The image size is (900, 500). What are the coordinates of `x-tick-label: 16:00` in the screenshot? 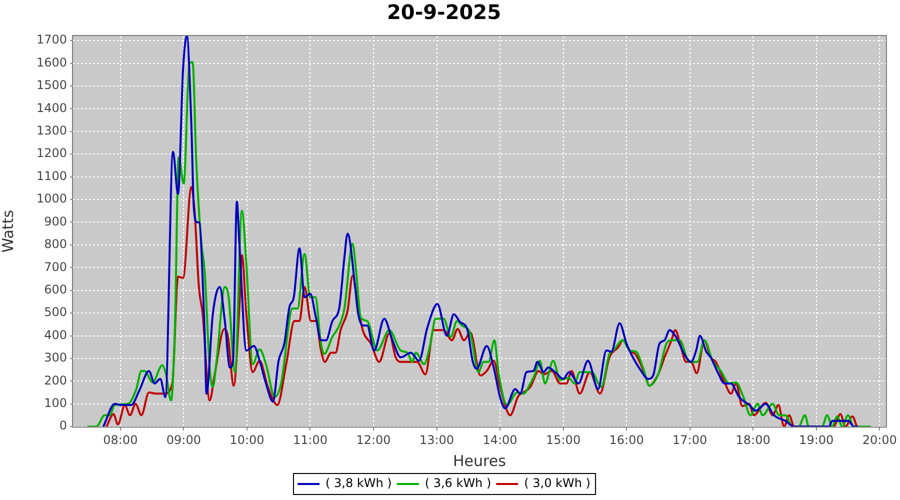 It's located at (626, 439).